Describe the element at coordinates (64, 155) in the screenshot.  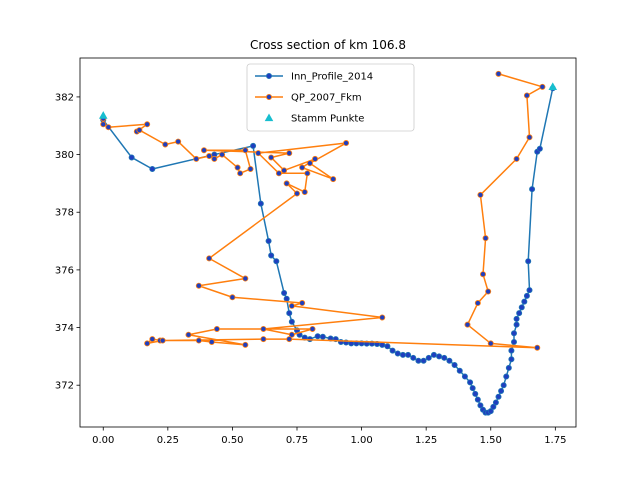
I see `y-tick-label: 380` at that location.